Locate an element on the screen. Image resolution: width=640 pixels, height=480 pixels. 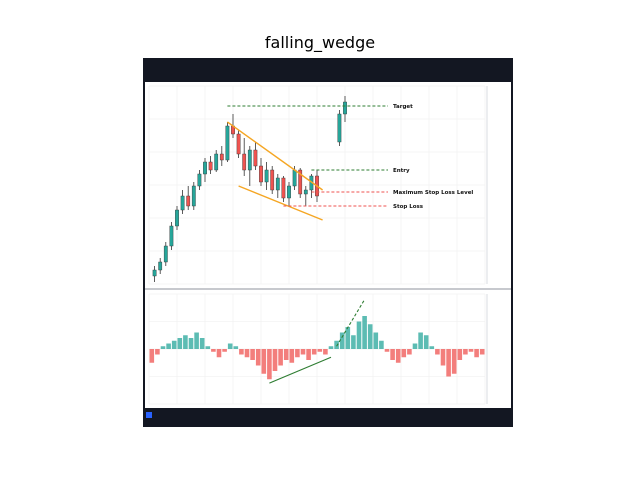
wedge-upper-line is located at coordinates (275, 156).